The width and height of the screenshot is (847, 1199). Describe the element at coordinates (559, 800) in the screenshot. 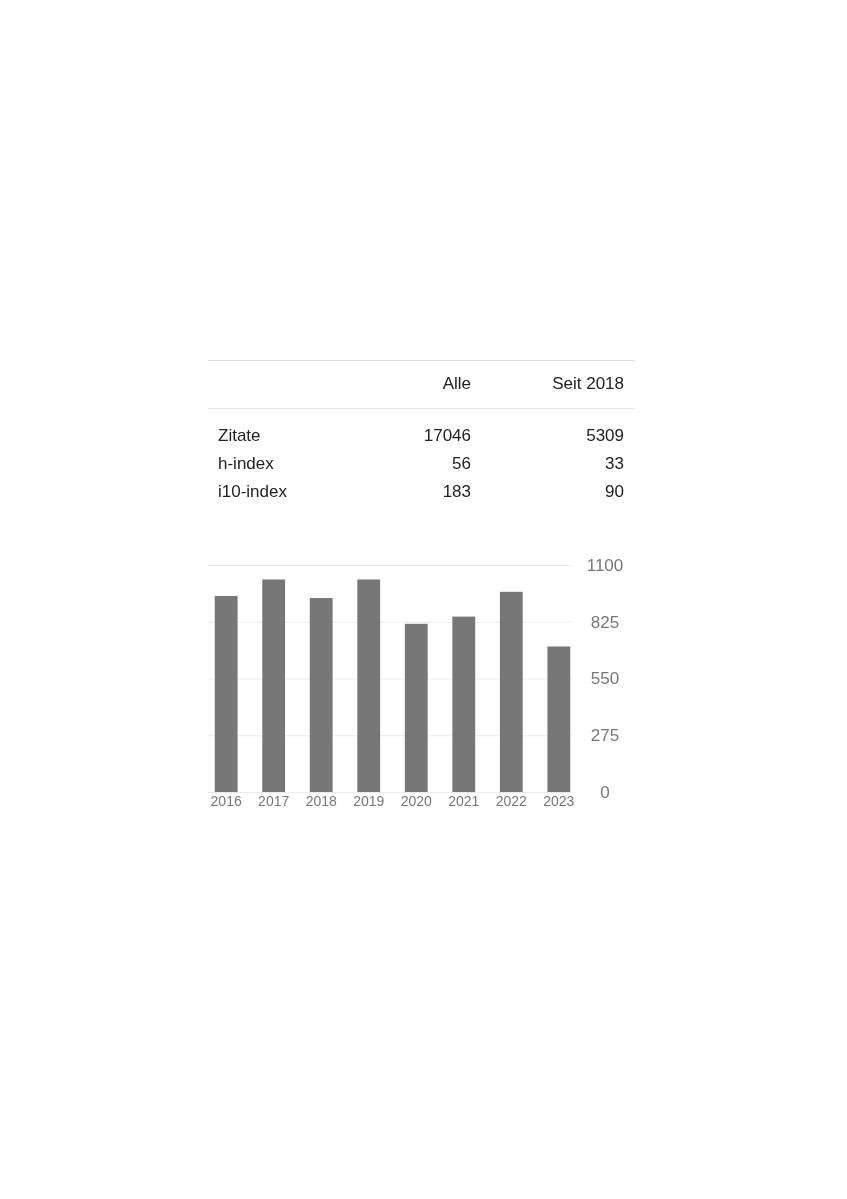

I see `x-tick-label: 2023` at that location.